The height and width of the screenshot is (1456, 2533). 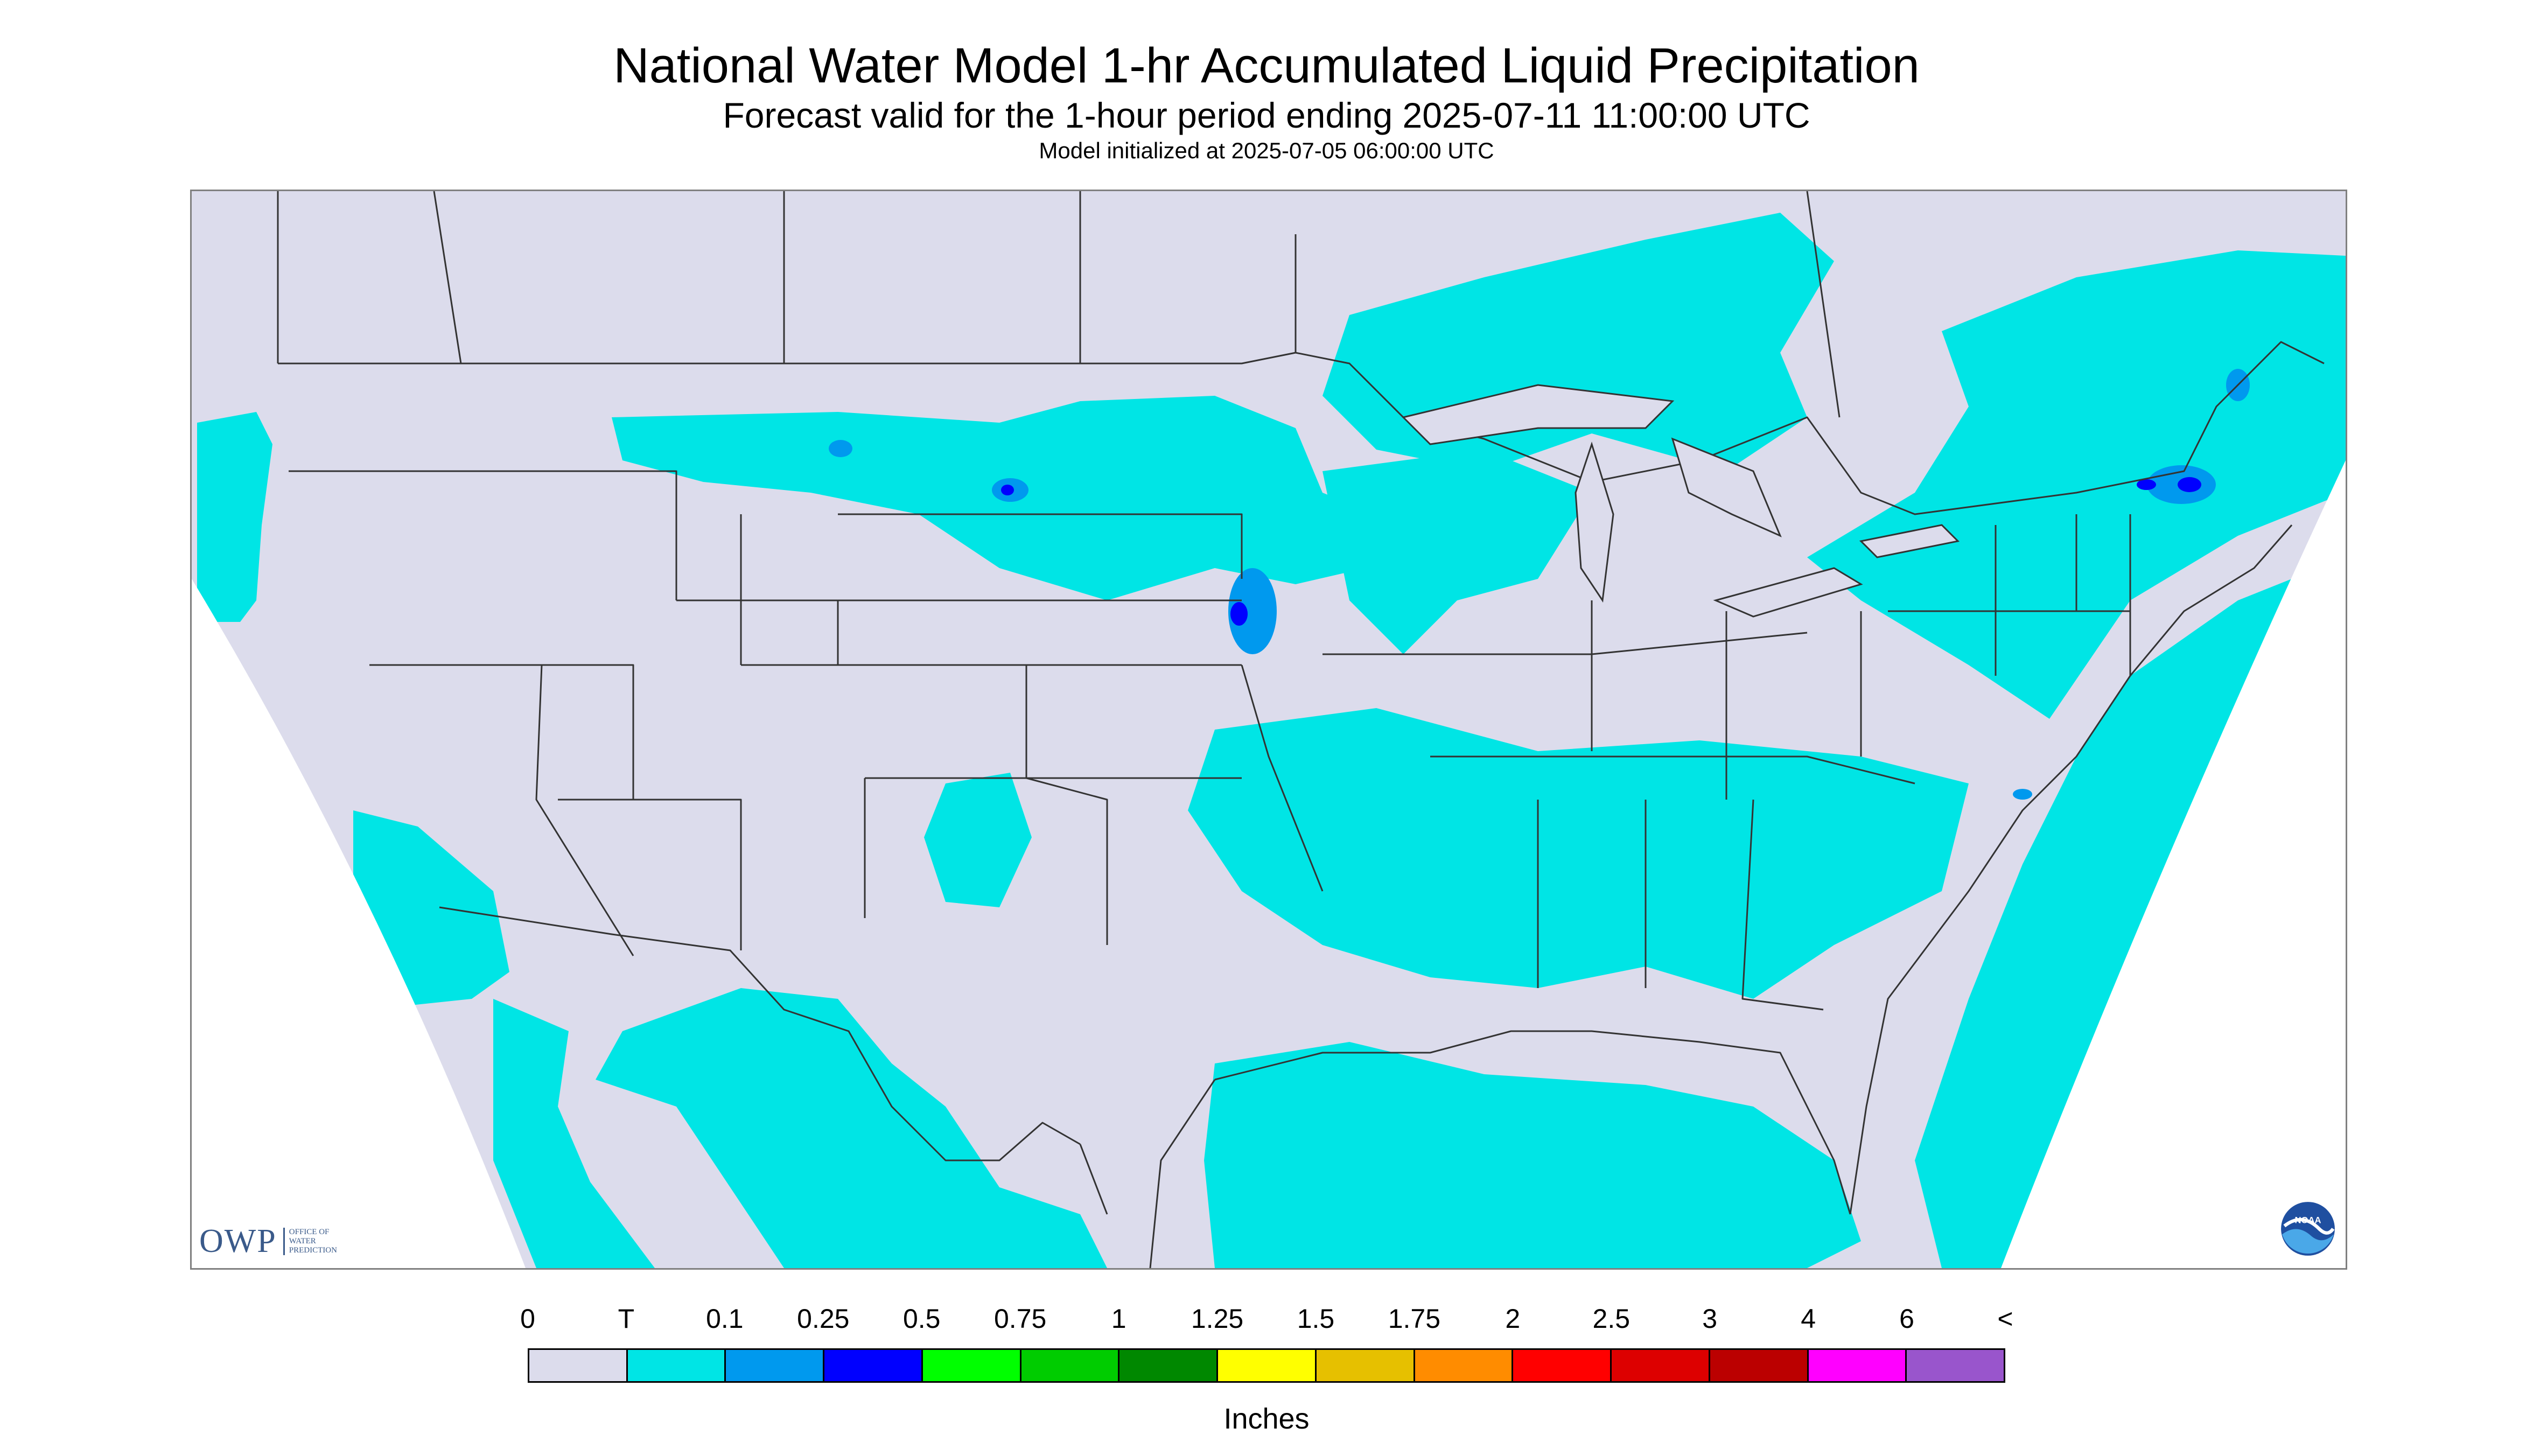 I want to click on legend-label: T, so click(x=627, y=1319).